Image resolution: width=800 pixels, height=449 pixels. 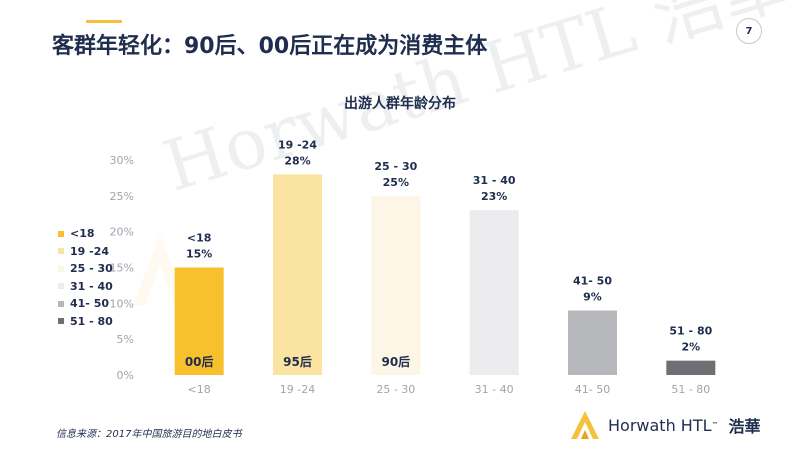 I want to click on chart-title: 出游人群年龄分布, so click(x=400, y=103).